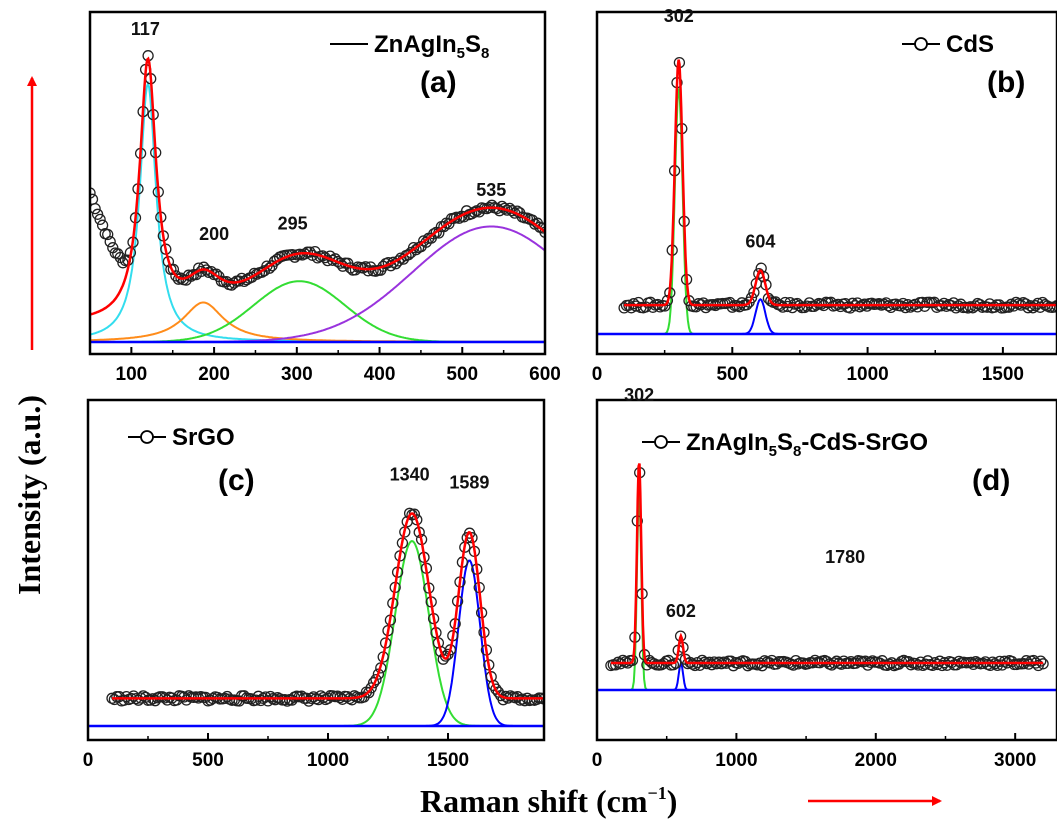 This screenshot has height=827, width=1057. What do you see at coordinates (681, 801) in the screenshot?
I see `x-axis-title-group: Raman shift (cm−1)` at bounding box center [681, 801].